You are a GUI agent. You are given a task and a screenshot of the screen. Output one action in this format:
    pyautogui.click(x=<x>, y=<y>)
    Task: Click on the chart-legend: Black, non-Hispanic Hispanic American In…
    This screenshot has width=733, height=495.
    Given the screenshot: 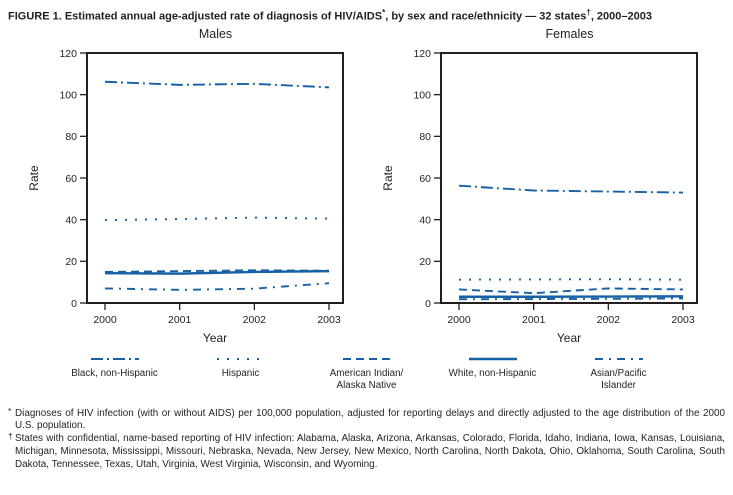 What is the action you would take?
    pyautogui.click(x=366, y=373)
    